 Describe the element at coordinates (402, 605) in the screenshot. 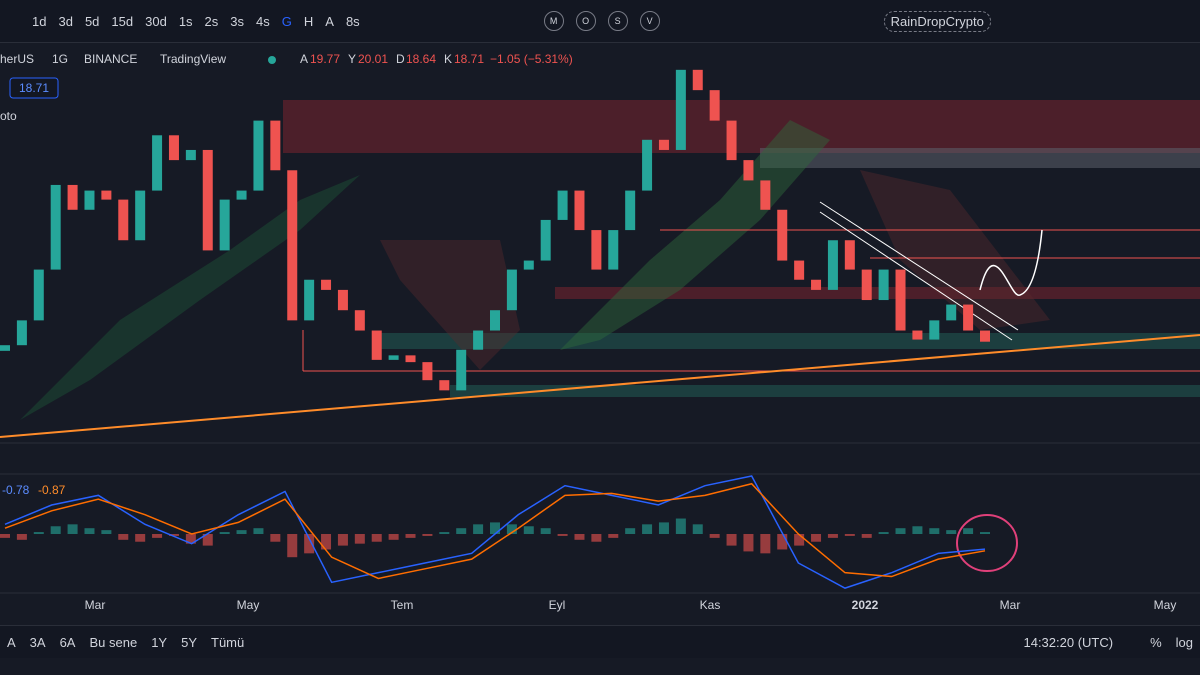

I see `time-axis-label: Tem` at that location.